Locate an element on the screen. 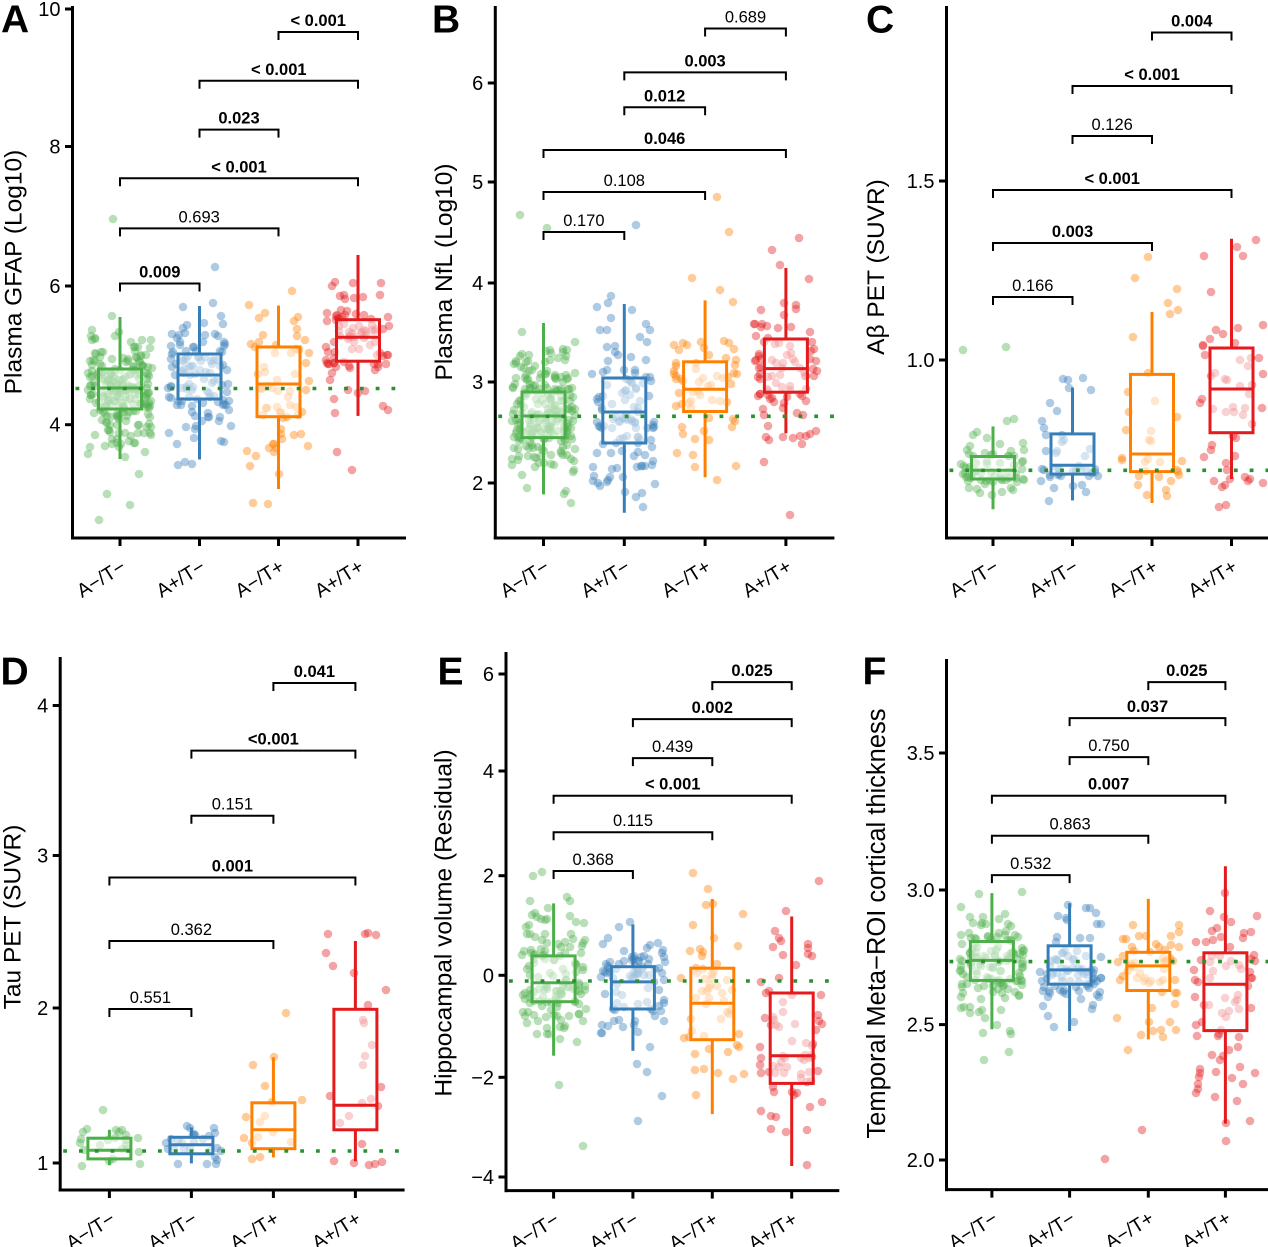  svg-text: 0.041 is located at coordinates (314, 672).